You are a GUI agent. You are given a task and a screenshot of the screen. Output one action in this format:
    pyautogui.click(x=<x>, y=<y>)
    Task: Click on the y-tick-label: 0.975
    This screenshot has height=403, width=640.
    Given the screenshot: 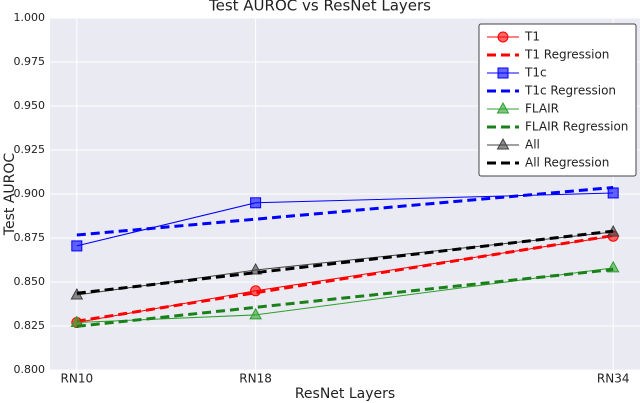 What is the action you would take?
    pyautogui.click(x=30, y=61)
    